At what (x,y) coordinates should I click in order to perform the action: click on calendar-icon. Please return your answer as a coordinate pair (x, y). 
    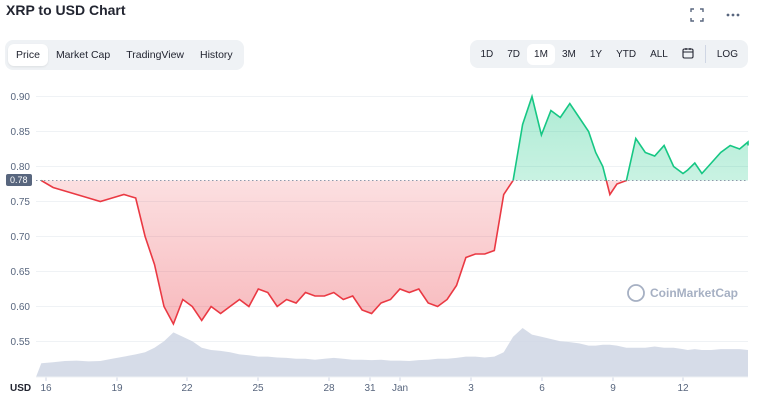
    Looking at the image, I should click on (688, 54).